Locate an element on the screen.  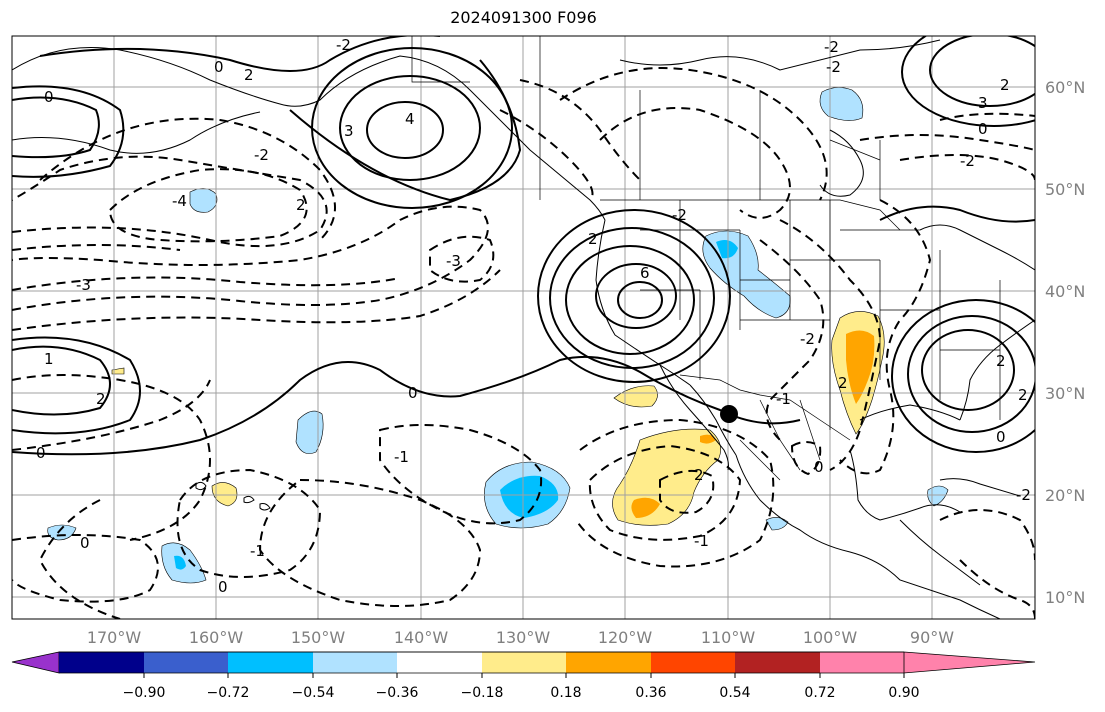
coastline-florida is located at coordinates (997, 370).